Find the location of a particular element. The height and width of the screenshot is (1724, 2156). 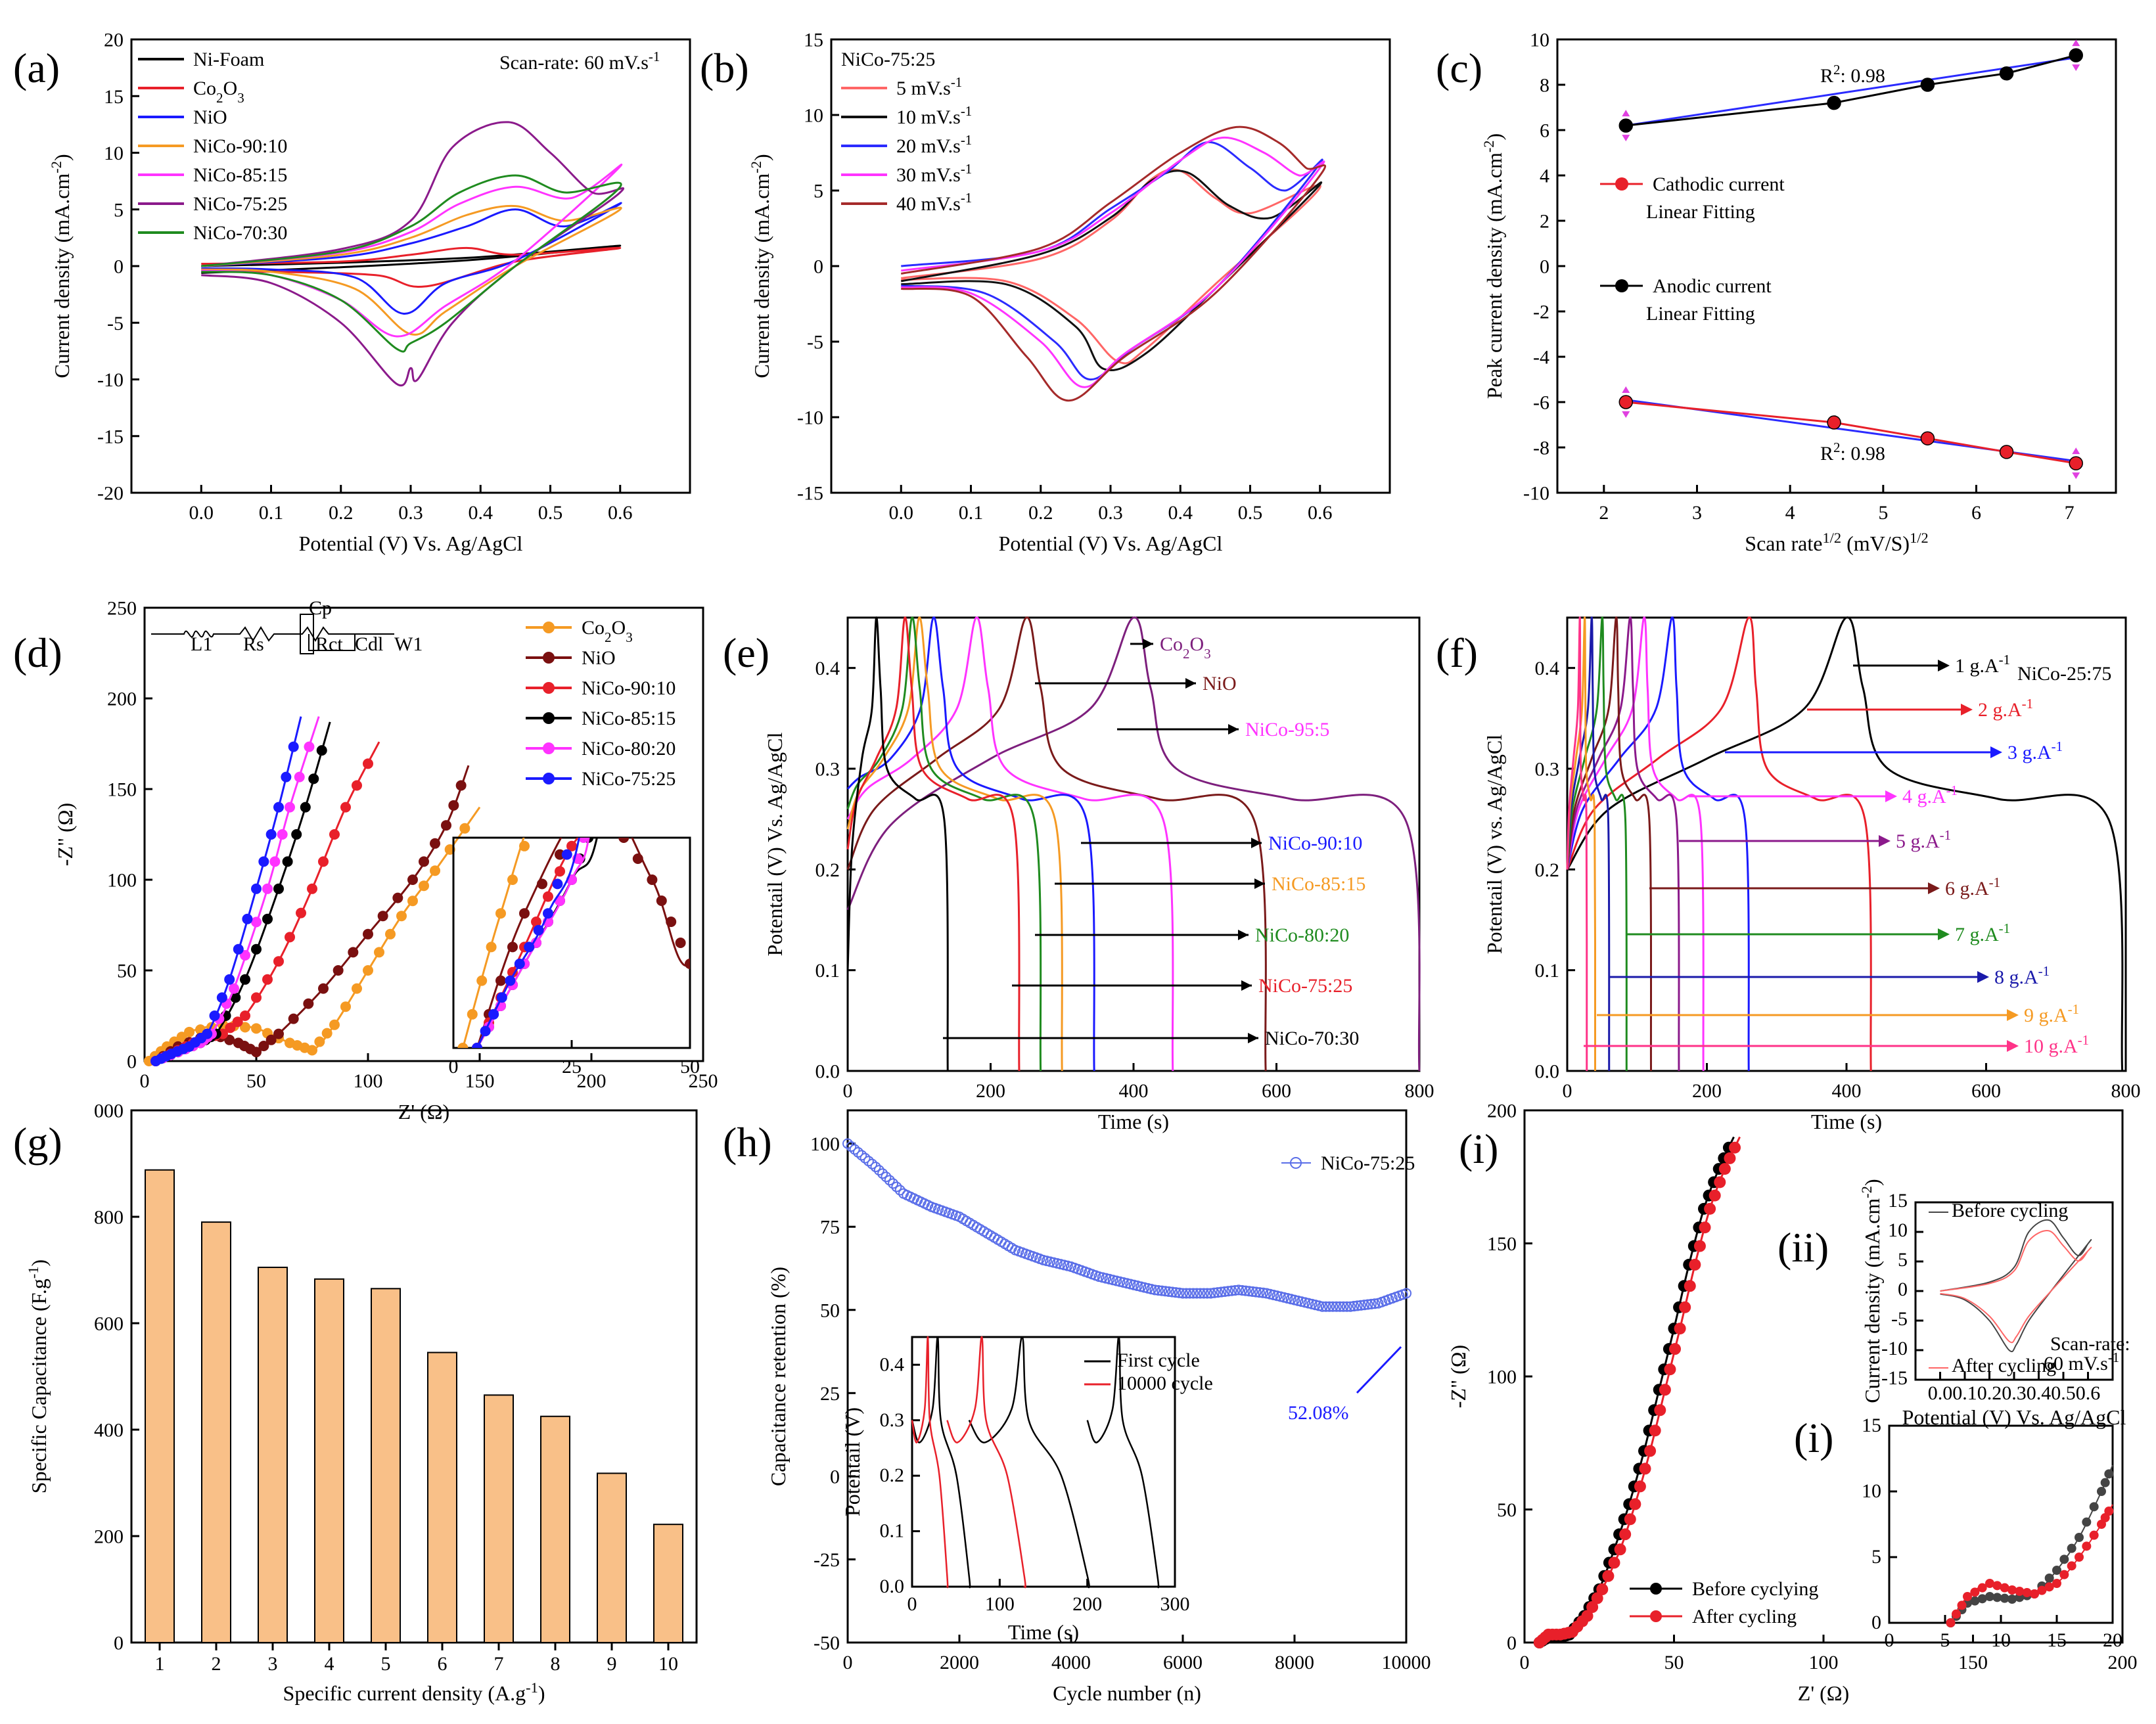

y-axis-label: Potentail (V) is located at coordinates (852, 1461).